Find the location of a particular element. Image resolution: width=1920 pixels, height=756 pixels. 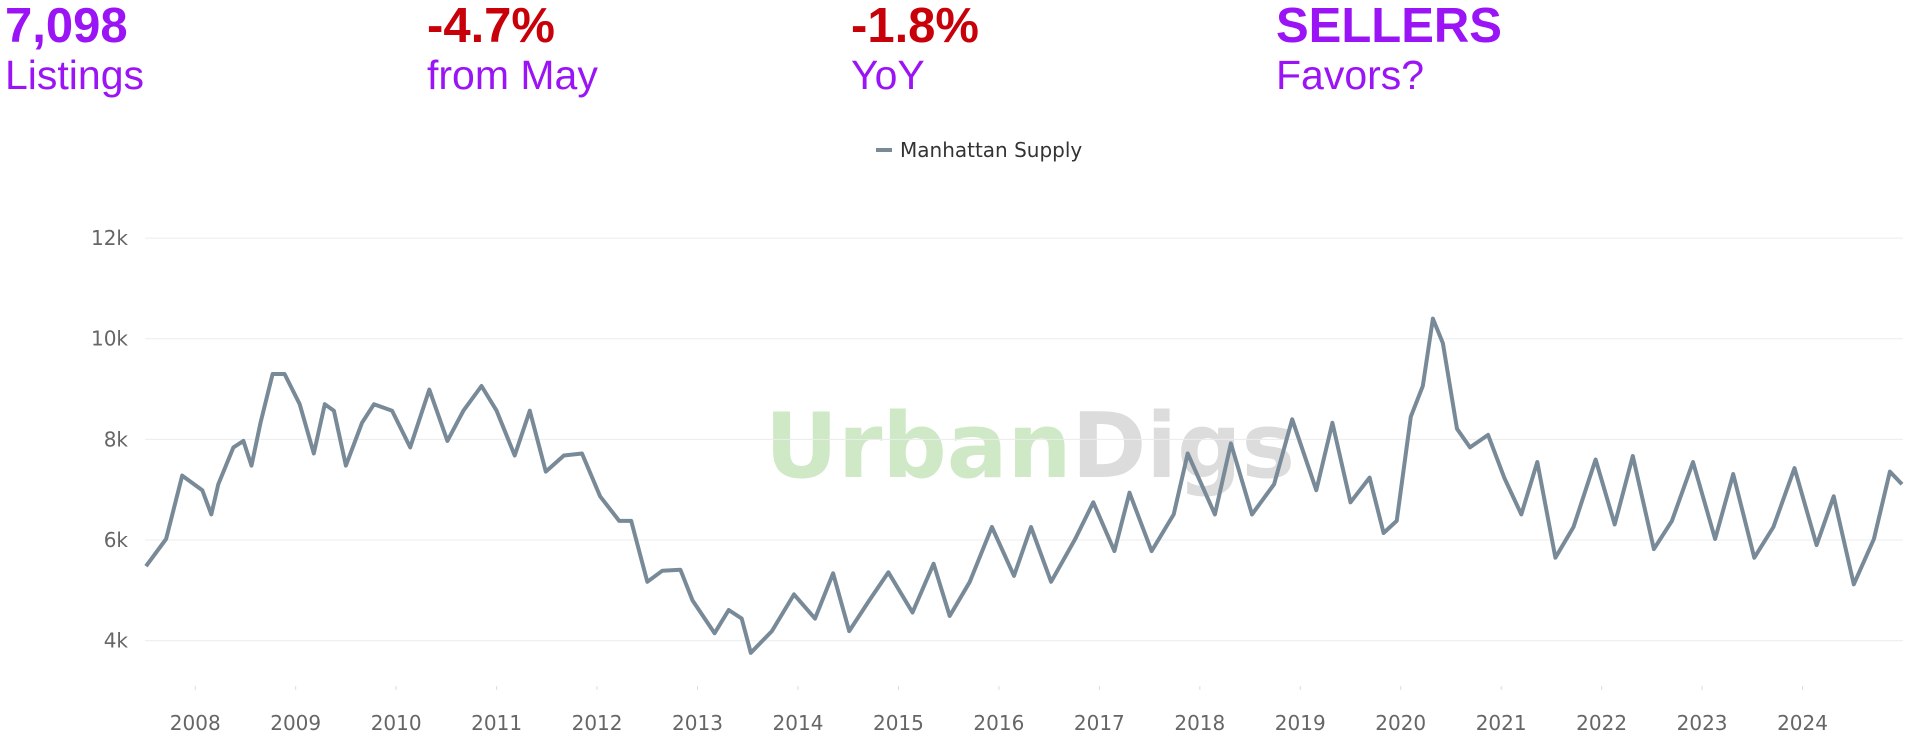

x-tick-label: 2024 is located at coordinates (1802, 723).